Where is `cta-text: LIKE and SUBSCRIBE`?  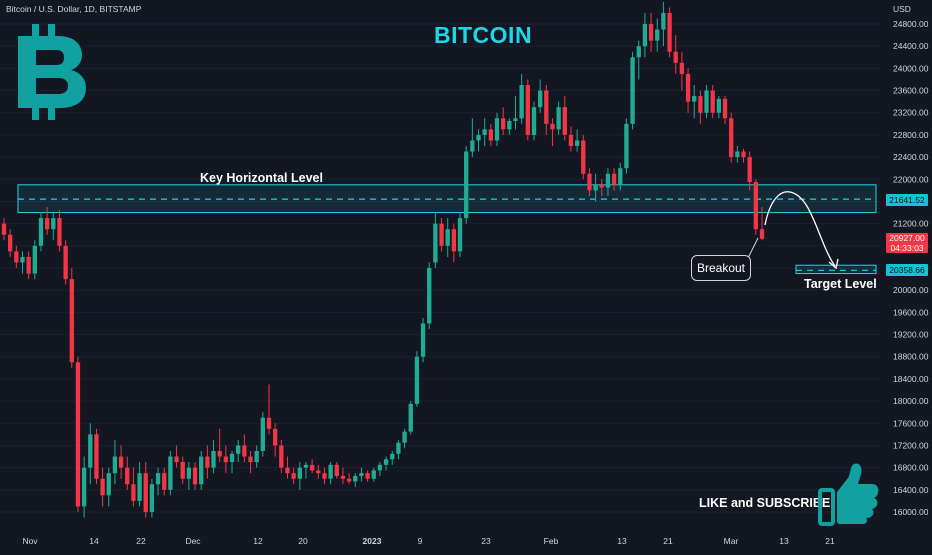
cta-text: LIKE and SUBSCRIBE is located at coordinates (765, 503).